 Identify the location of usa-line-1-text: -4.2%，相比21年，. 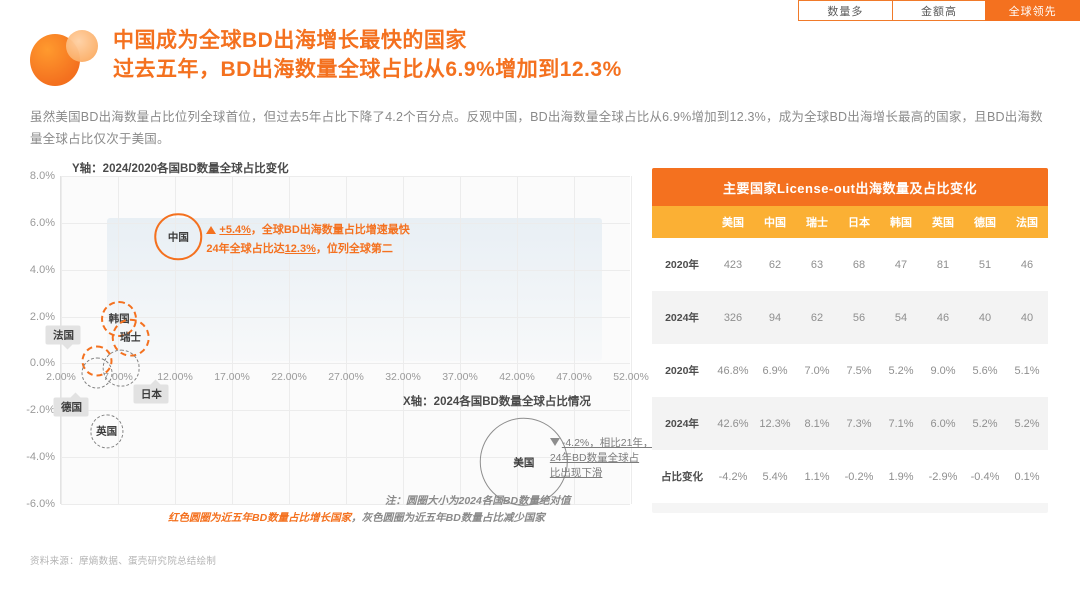
(607, 442).